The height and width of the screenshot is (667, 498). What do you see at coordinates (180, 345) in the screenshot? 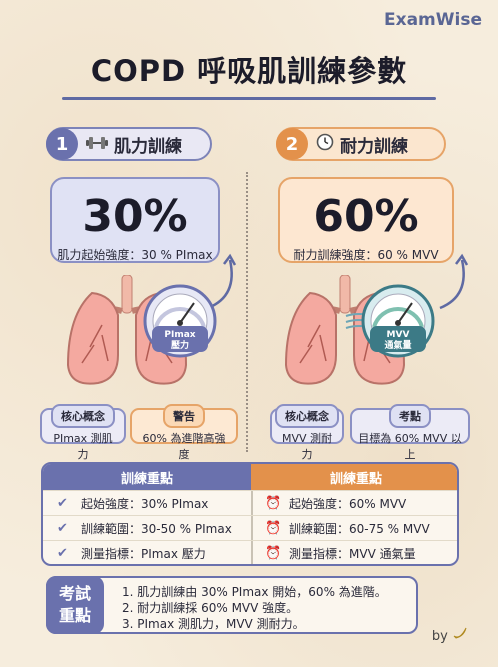
I see `gauge-label: 壓力` at bounding box center [180, 345].